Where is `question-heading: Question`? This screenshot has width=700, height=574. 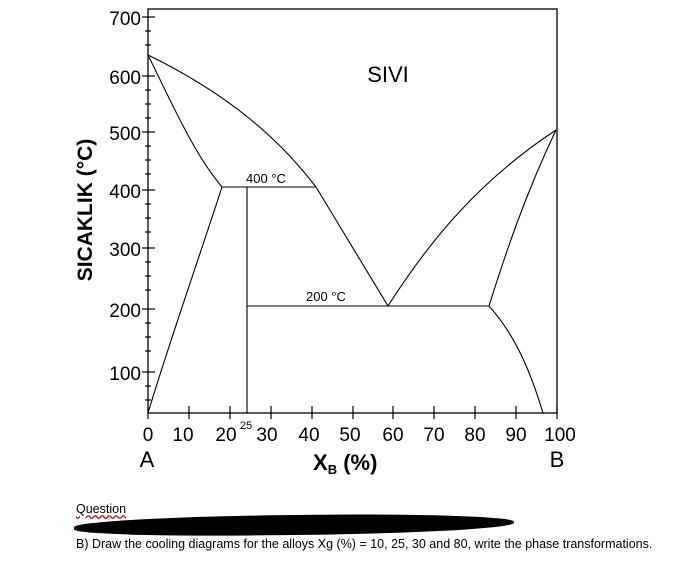
question-heading: Question is located at coordinates (101, 509).